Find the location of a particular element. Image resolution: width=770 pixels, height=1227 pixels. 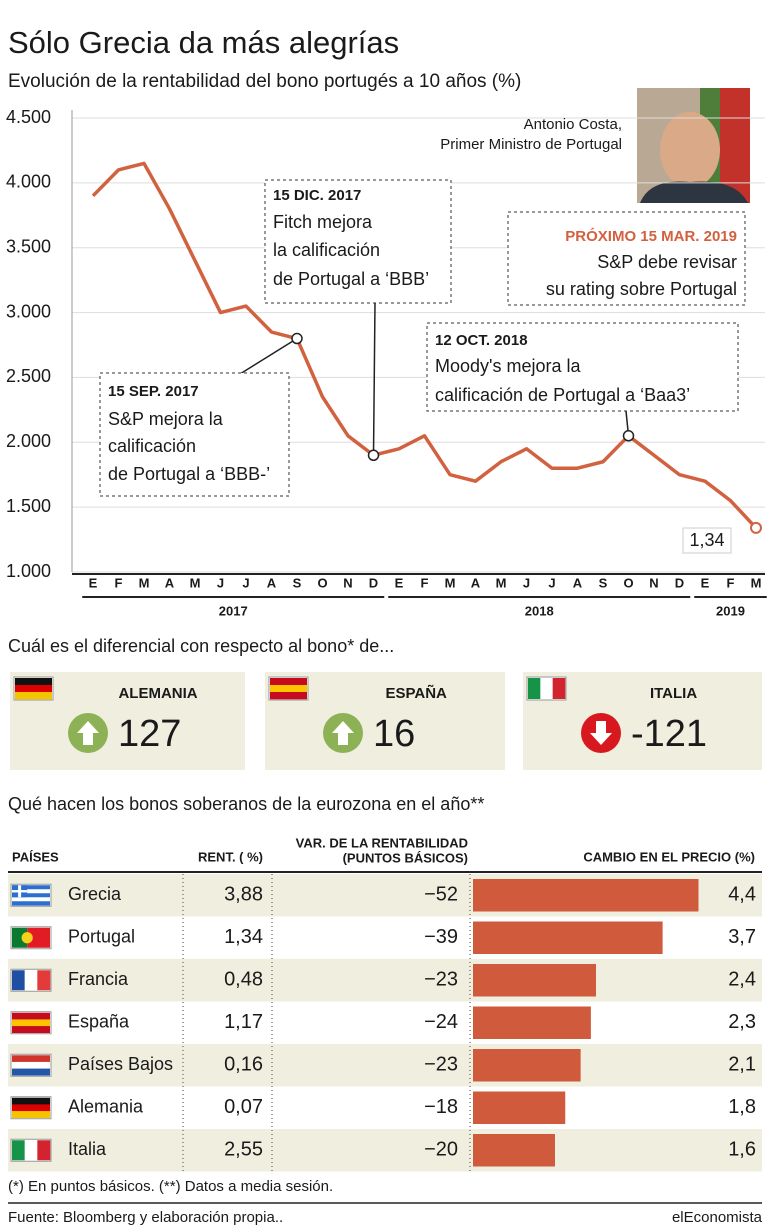

photo-caption: Antonio Costa, is located at coordinates (573, 124).